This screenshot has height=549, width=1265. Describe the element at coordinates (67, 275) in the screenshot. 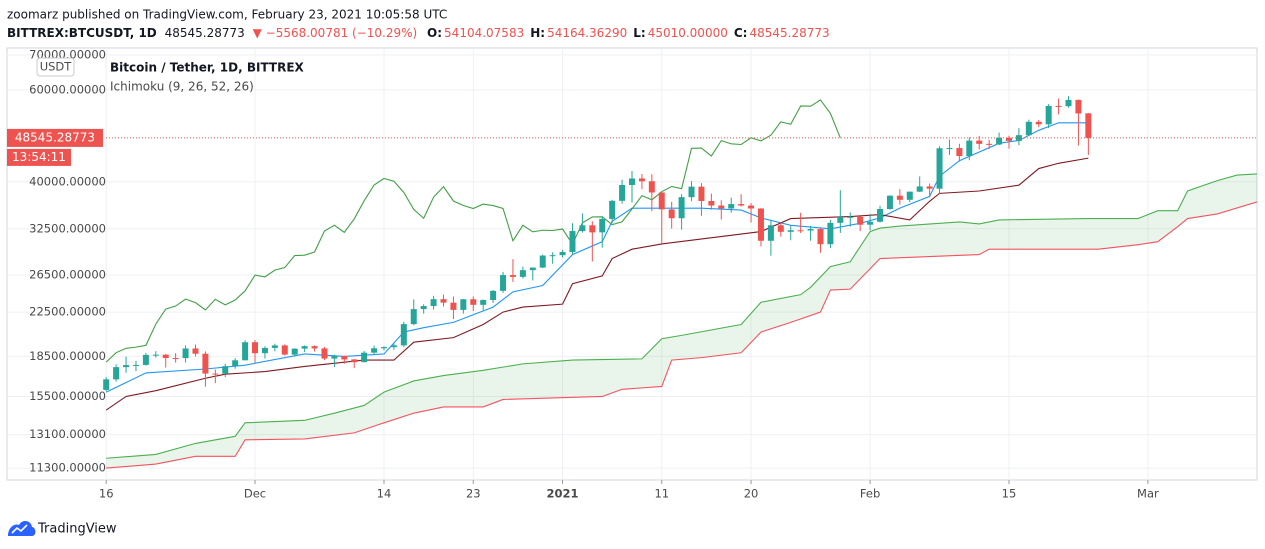

I see `y-tick-label: 26500.00000` at that location.